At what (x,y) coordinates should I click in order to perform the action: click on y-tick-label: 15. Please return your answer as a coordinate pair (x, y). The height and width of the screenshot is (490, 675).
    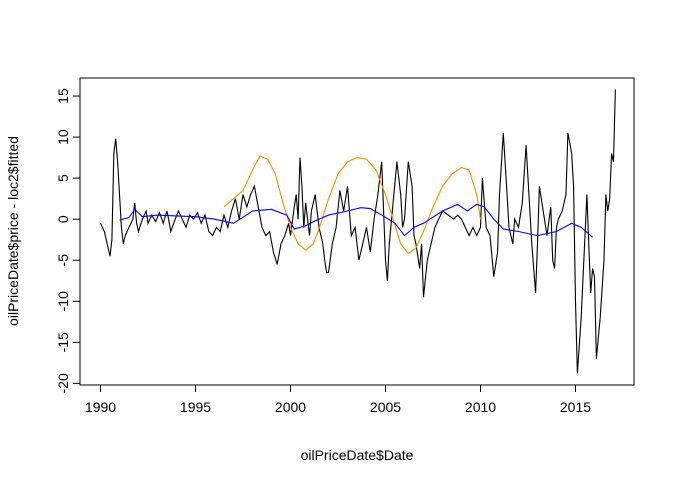
    Looking at the image, I should click on (63, 96).